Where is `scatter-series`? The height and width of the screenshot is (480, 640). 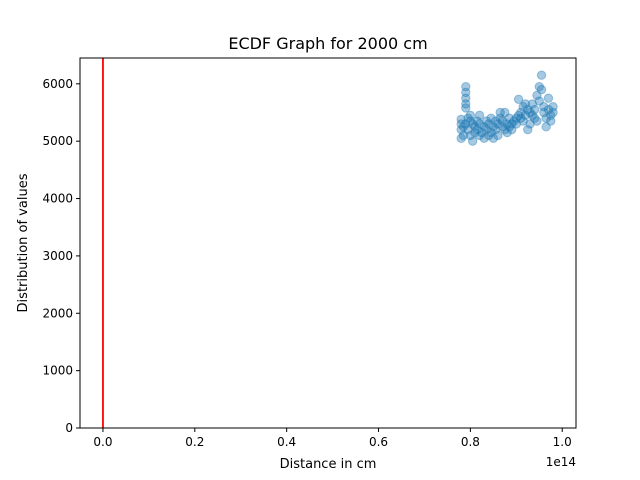
scatter-series is located at coordinates (507, 108).